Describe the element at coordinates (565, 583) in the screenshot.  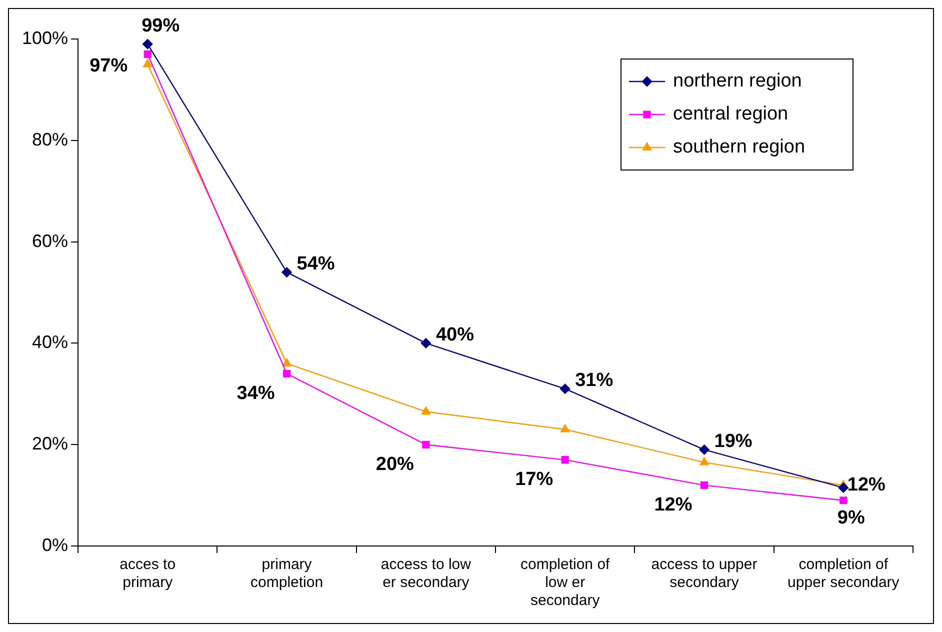
I see `x-tick-label: completion of low er secondary` at that location.